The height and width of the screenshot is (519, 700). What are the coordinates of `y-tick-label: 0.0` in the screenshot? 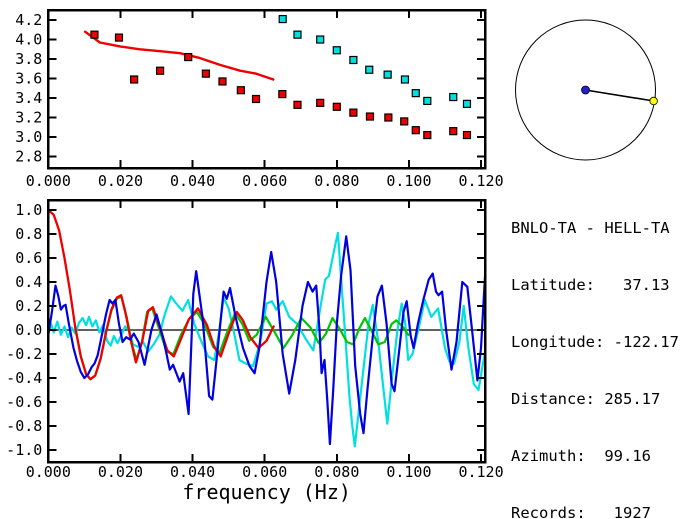 It's located at (28, 330).